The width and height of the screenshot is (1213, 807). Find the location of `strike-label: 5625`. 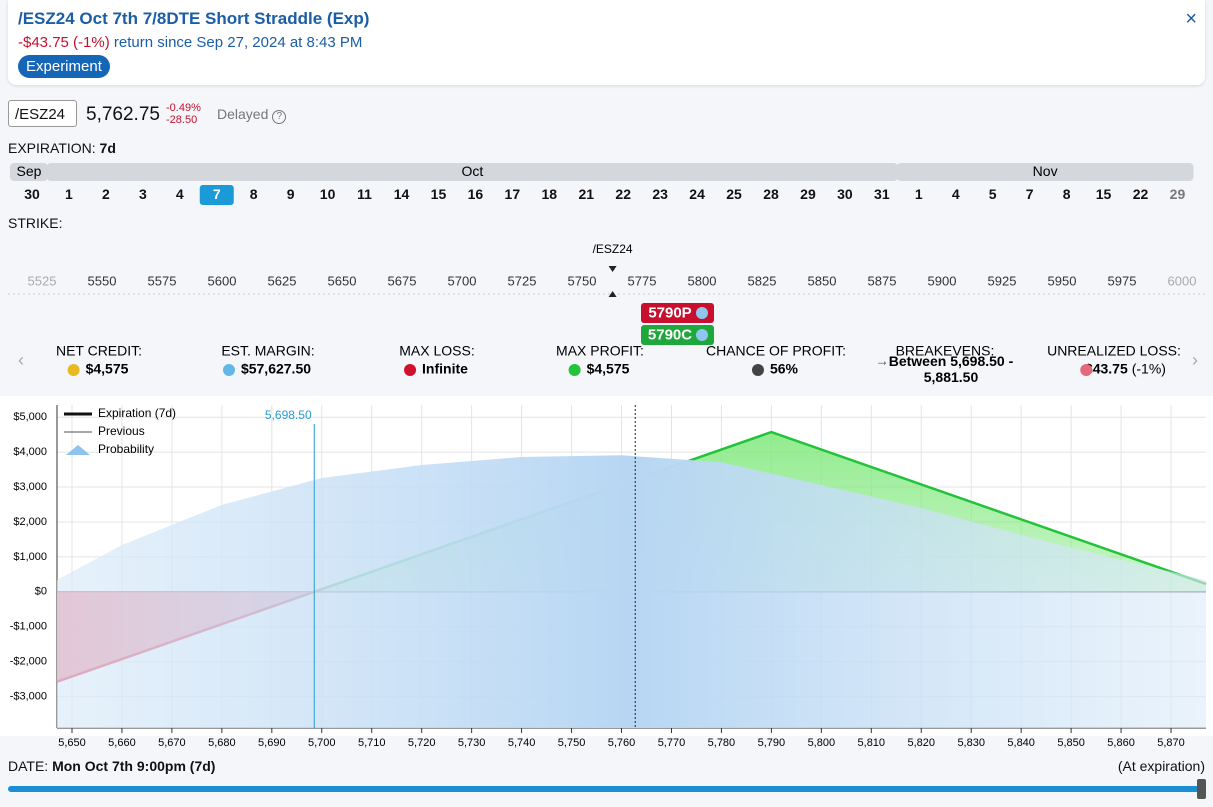

strike-label: 5625 is located at coordinates (282, 280).